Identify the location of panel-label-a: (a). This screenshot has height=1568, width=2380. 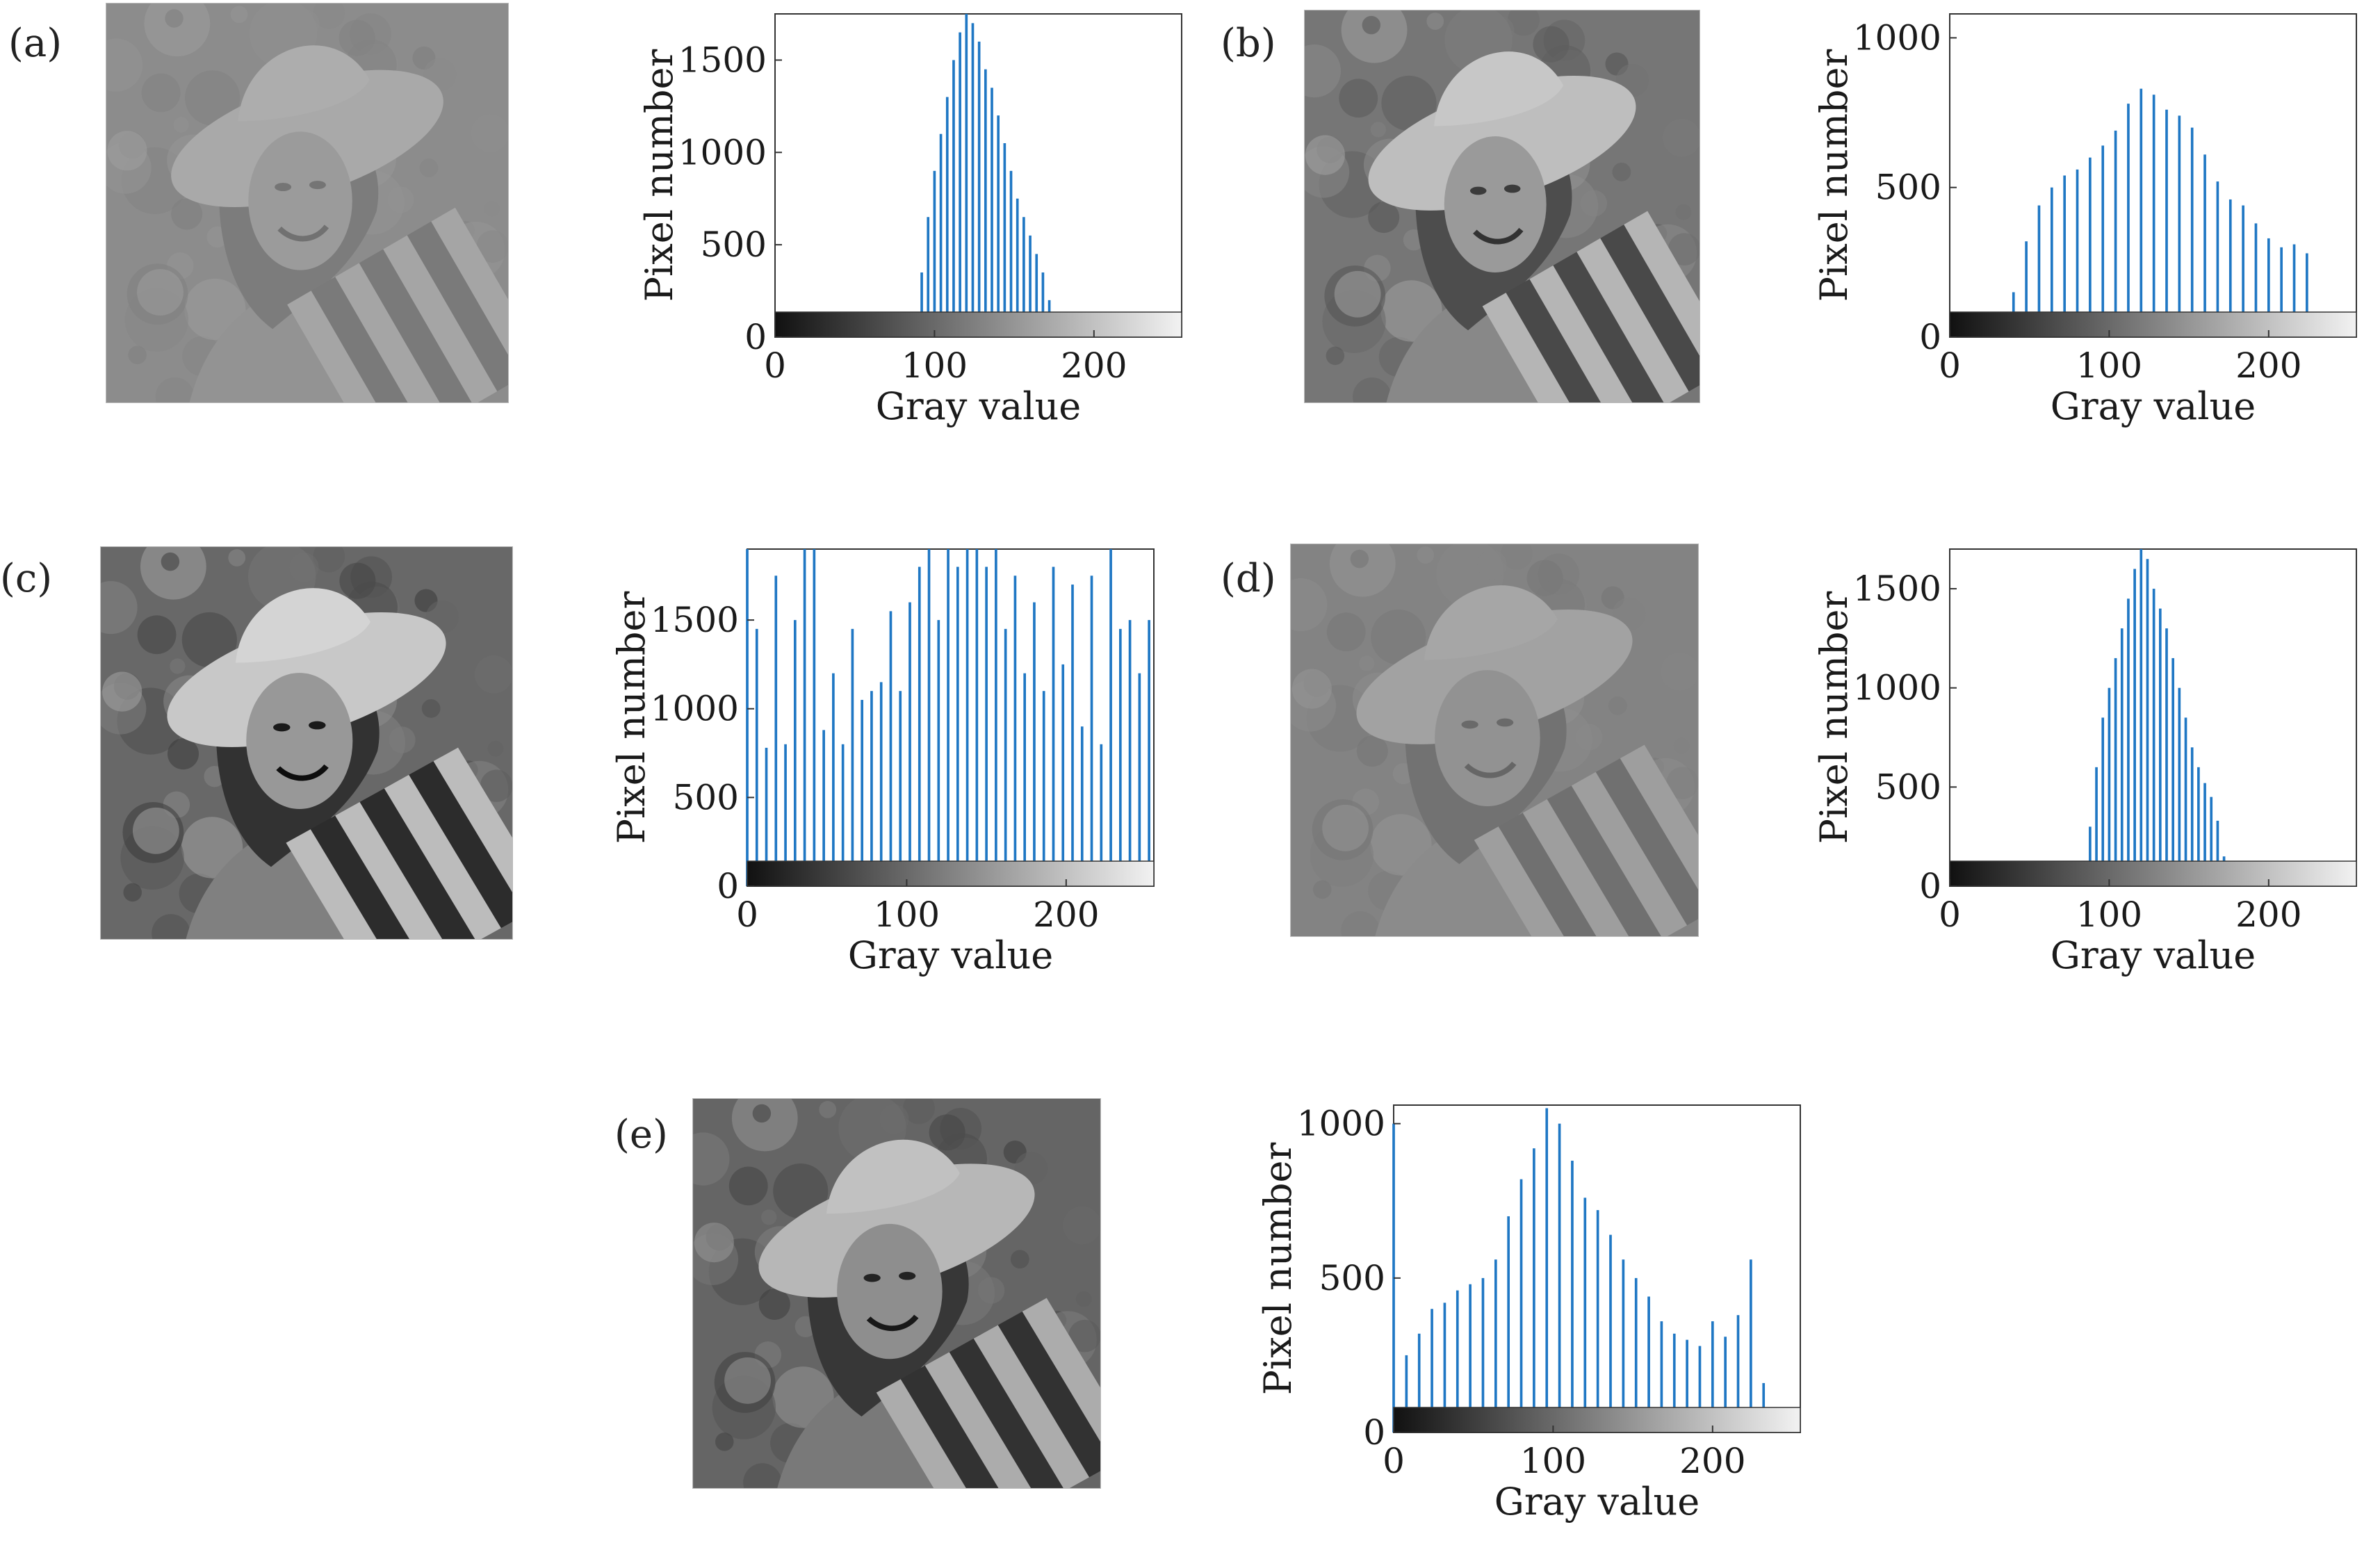
(35, 43).